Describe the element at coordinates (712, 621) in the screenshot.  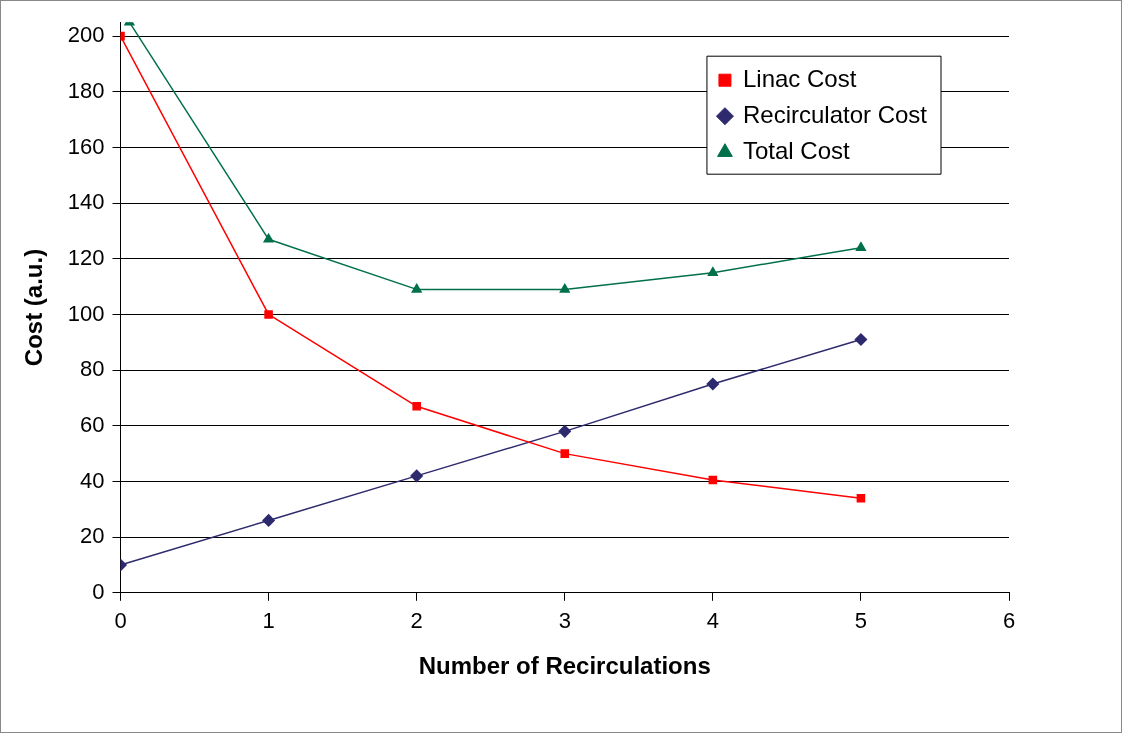
I see `x-tick-label: 4` at that location.